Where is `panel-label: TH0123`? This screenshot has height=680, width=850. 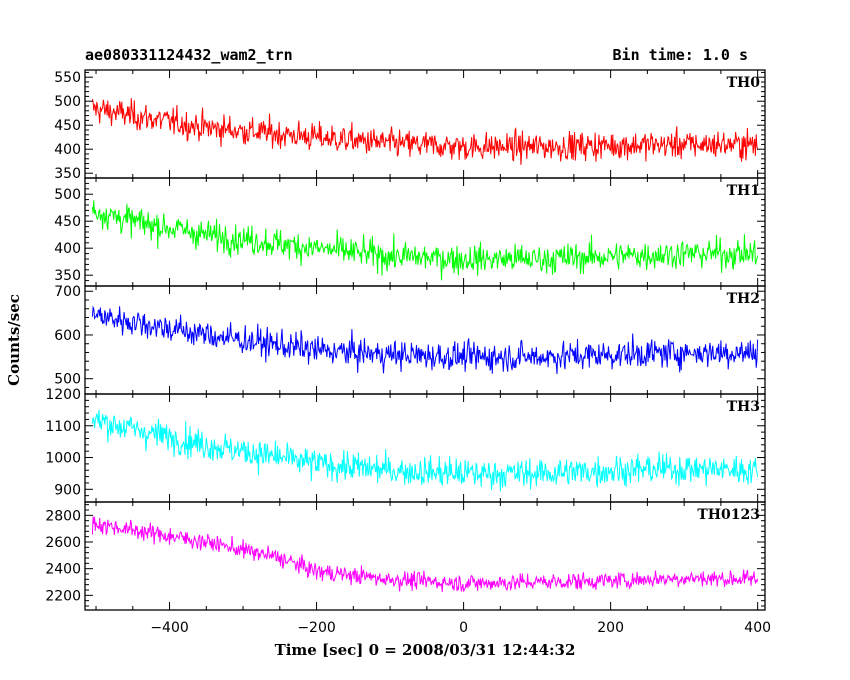
panel-label: TH0123 is located at coordinates (728, 515).